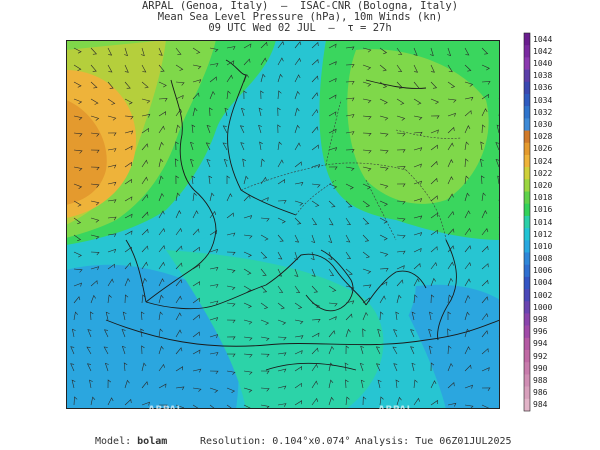 This screenshot has height=450, width=600. I want to click on colorbar-label: 1024, so click(543, 161).